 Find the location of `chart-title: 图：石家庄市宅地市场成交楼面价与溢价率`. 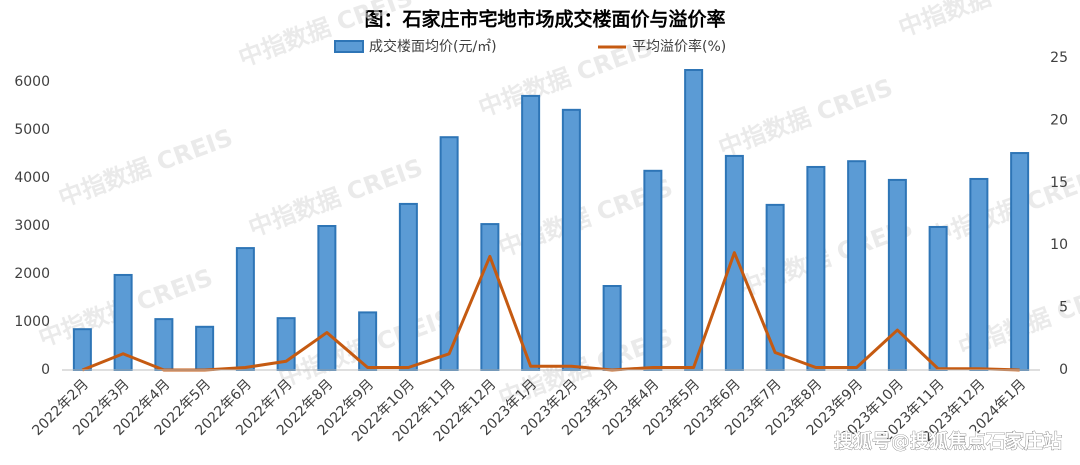

chart-title: 图：石家庄市宅地市场成交楼面价与溢价率 is located at coordinates (544, 19).